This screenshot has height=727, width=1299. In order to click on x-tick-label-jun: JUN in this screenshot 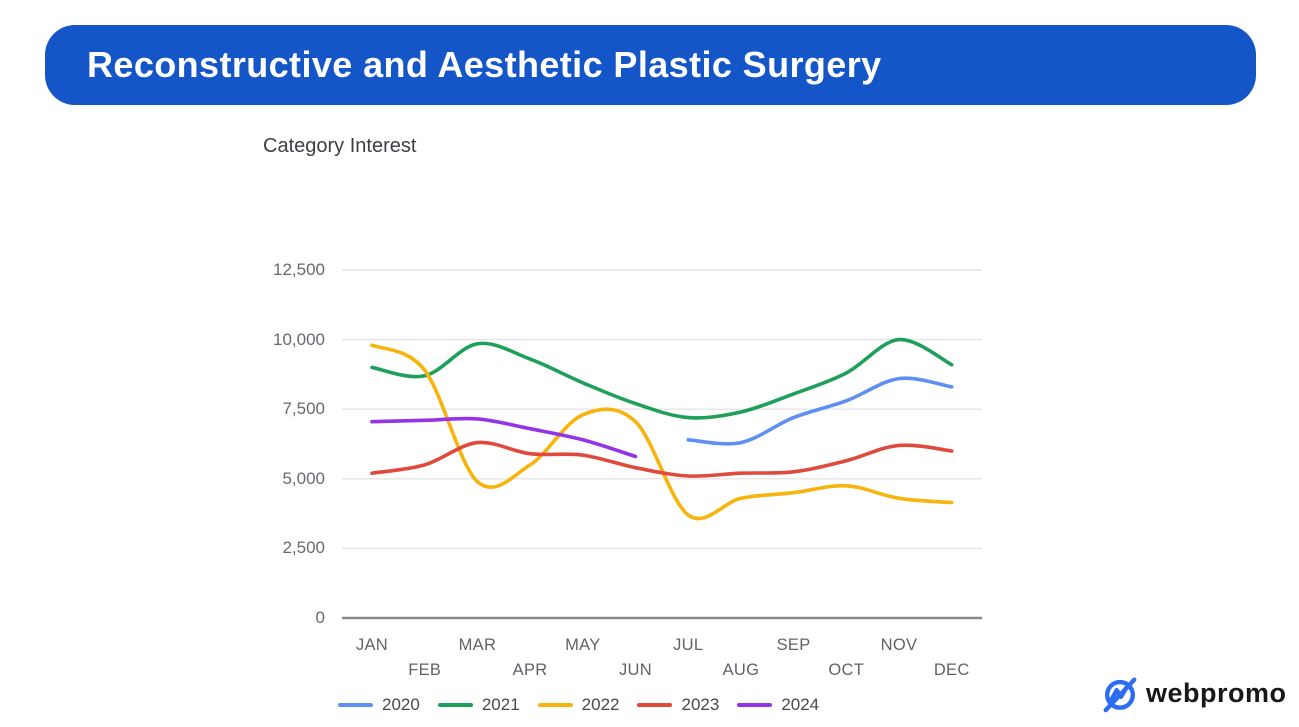, I will do `click(635, 670)`.